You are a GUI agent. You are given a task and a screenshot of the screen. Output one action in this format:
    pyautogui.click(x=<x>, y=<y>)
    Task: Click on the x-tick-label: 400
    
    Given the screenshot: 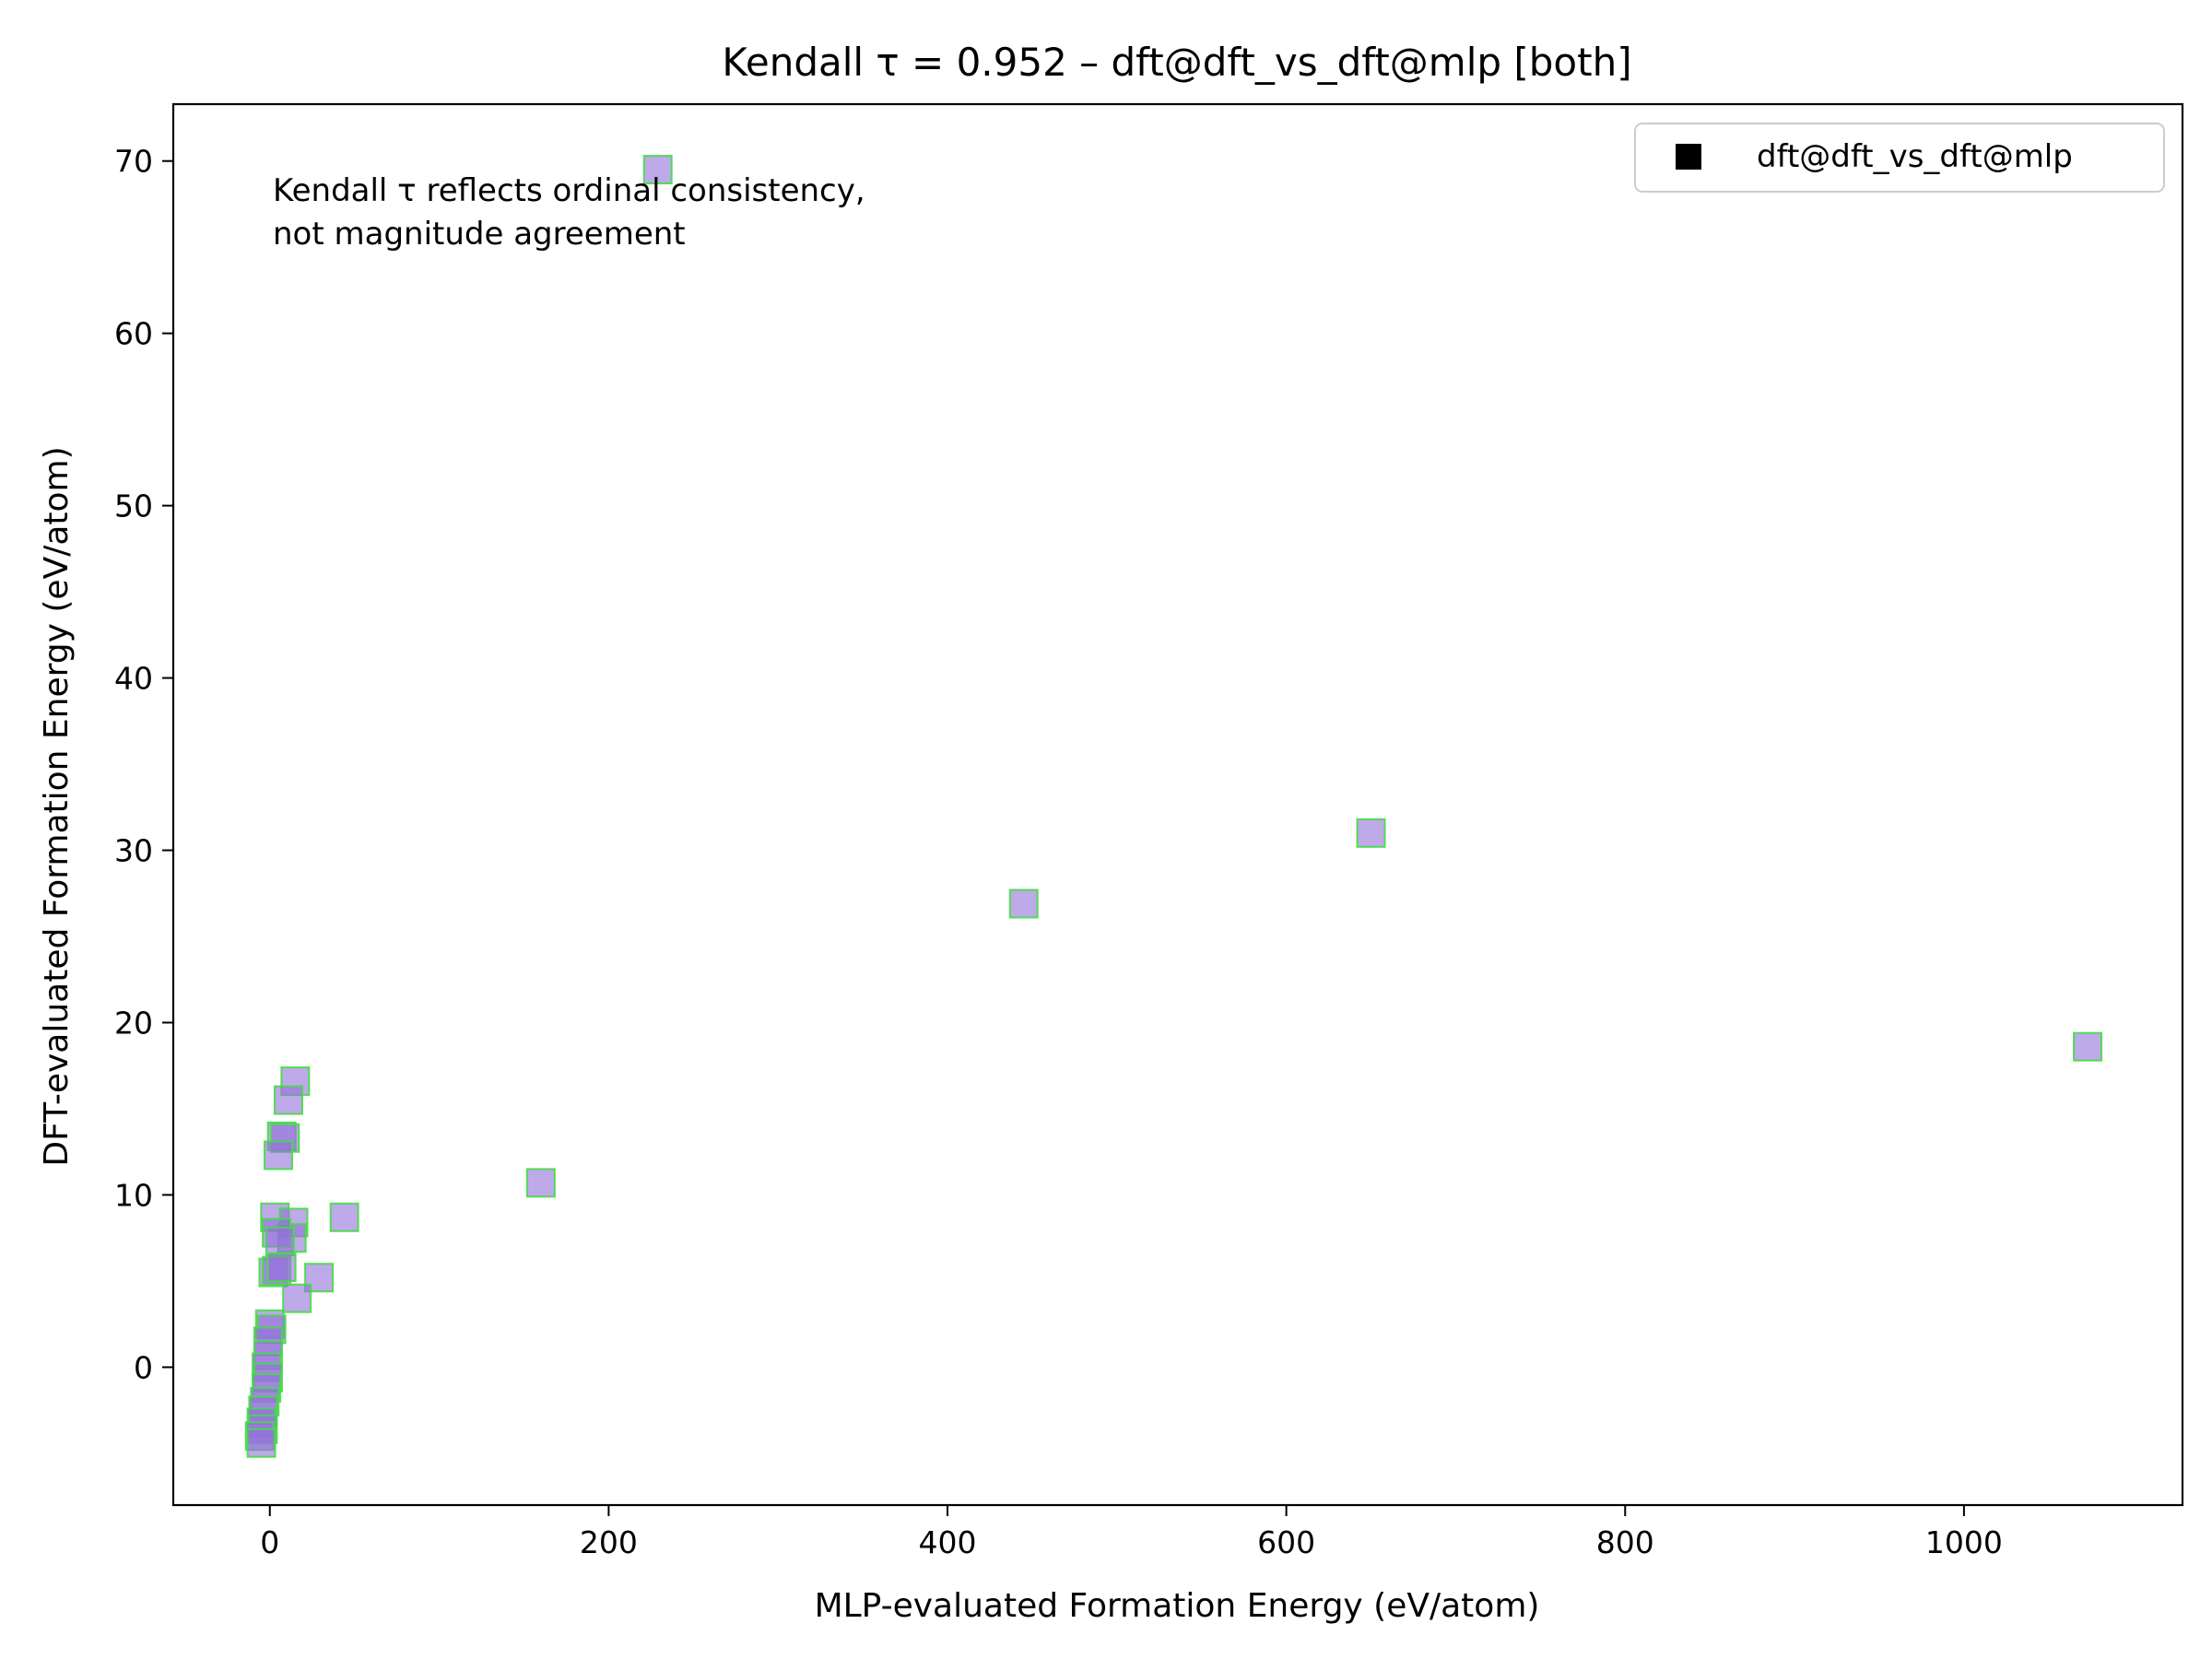 What is the action you would take?
    pyautogui.click(x=948, y=1542)
    